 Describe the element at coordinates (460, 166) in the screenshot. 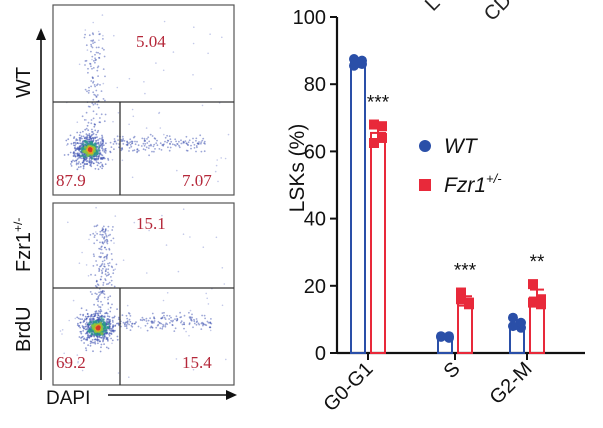

I see `legend: WT Fzr1+/-` at that location.